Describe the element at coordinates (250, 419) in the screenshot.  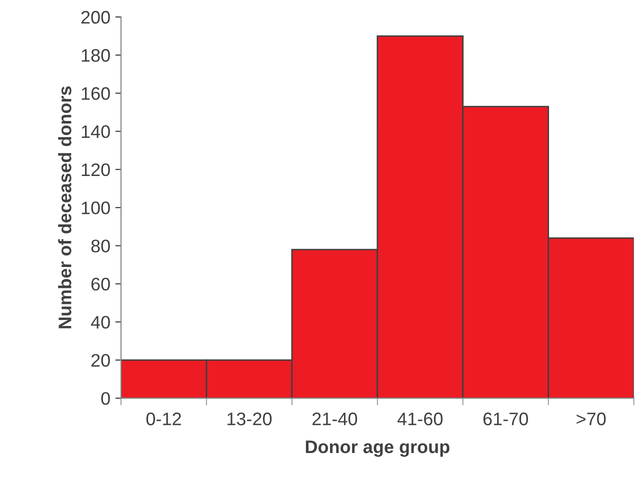
I see `x-tick-label: 13-20` at that location.